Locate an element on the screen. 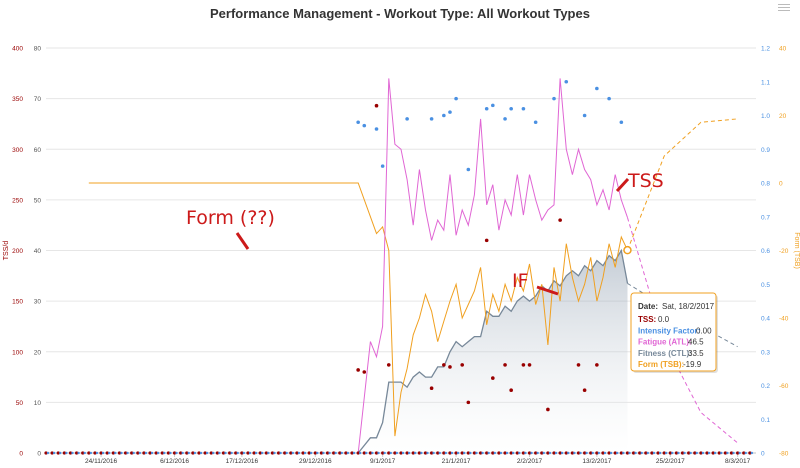  if-axis-tick: 1.0 is located at coordinates (765, 116).